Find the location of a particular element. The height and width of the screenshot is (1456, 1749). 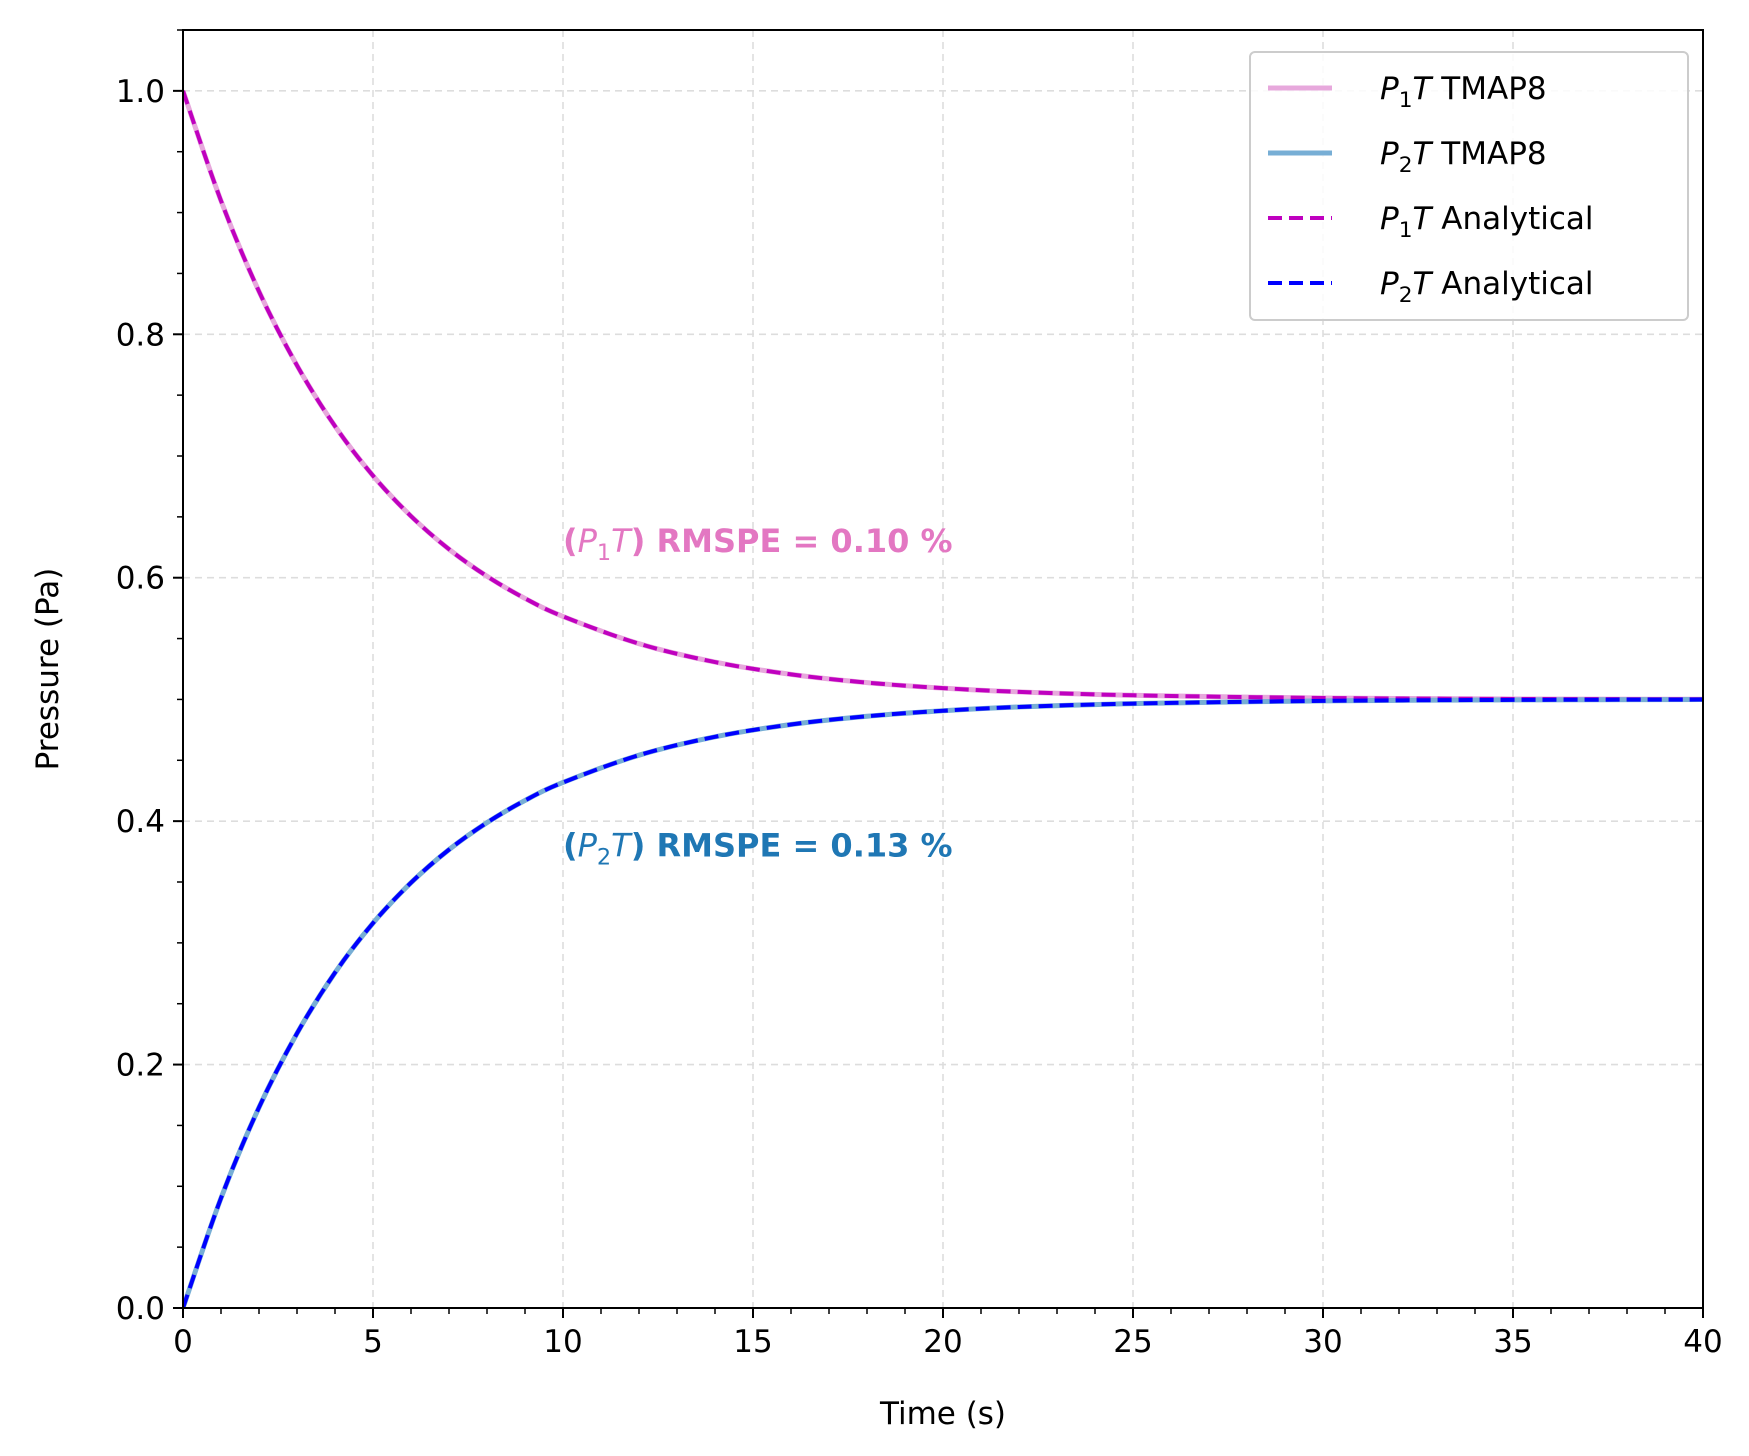

y-tick-label: 0.0 is located at coordinates (140, 1309).